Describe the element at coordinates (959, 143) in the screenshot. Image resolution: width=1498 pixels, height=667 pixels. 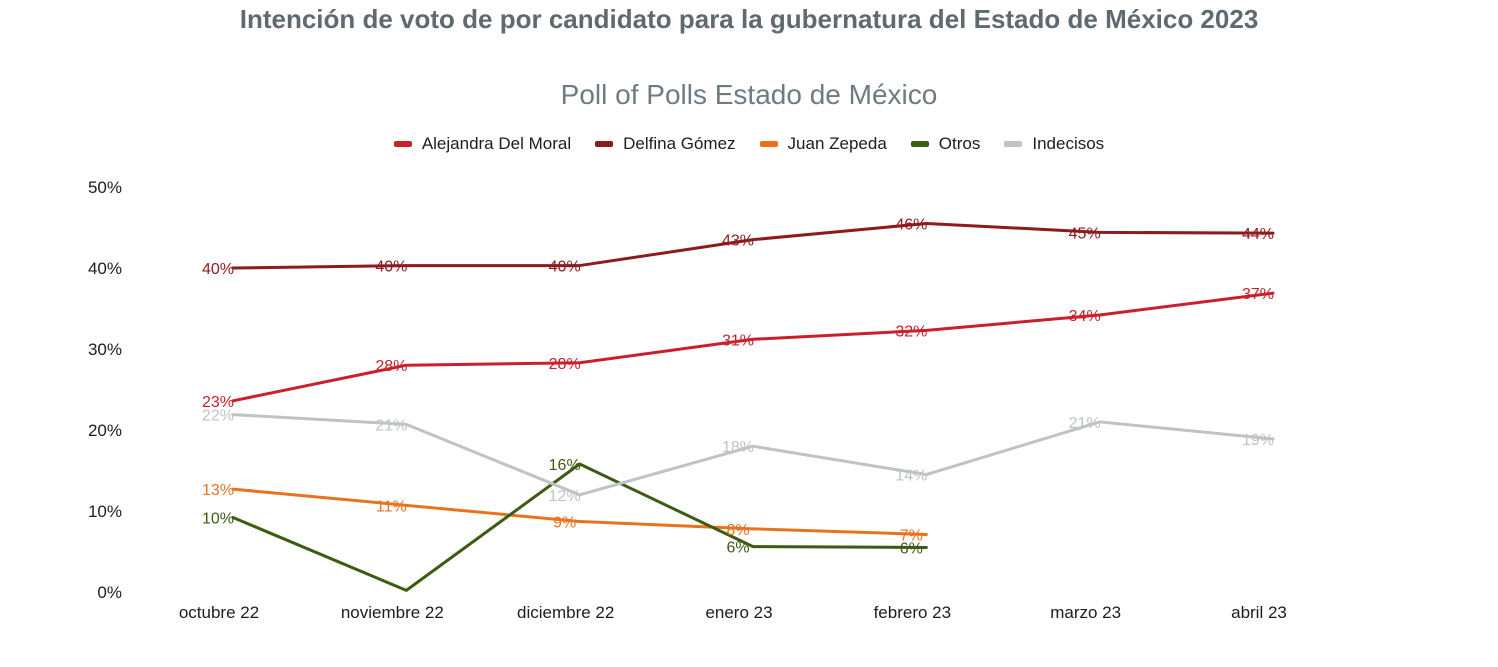
I see `legend-label: Otros` at that location.